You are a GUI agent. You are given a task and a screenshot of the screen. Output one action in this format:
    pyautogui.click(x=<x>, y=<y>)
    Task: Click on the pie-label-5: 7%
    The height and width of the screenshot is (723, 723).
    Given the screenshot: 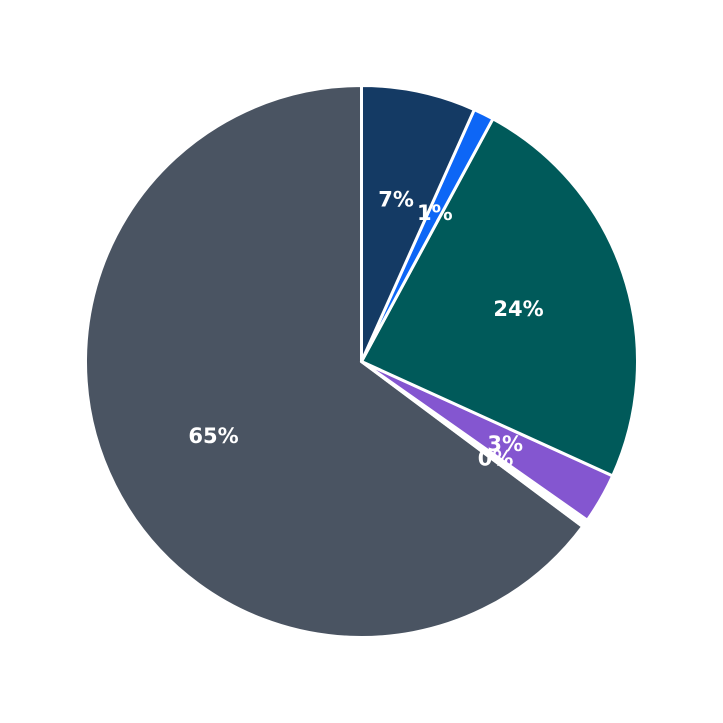 What is the action you would take?
    pyautogui.click(x=396, y=200)
    